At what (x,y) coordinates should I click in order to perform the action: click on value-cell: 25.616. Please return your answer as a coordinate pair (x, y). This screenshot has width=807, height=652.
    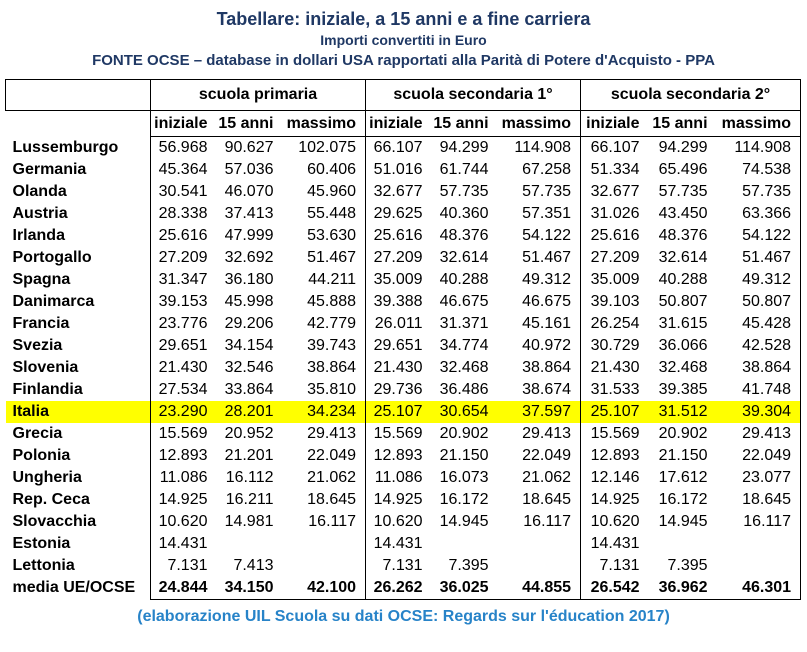
    Looking at the image, I should click on (614, 236).